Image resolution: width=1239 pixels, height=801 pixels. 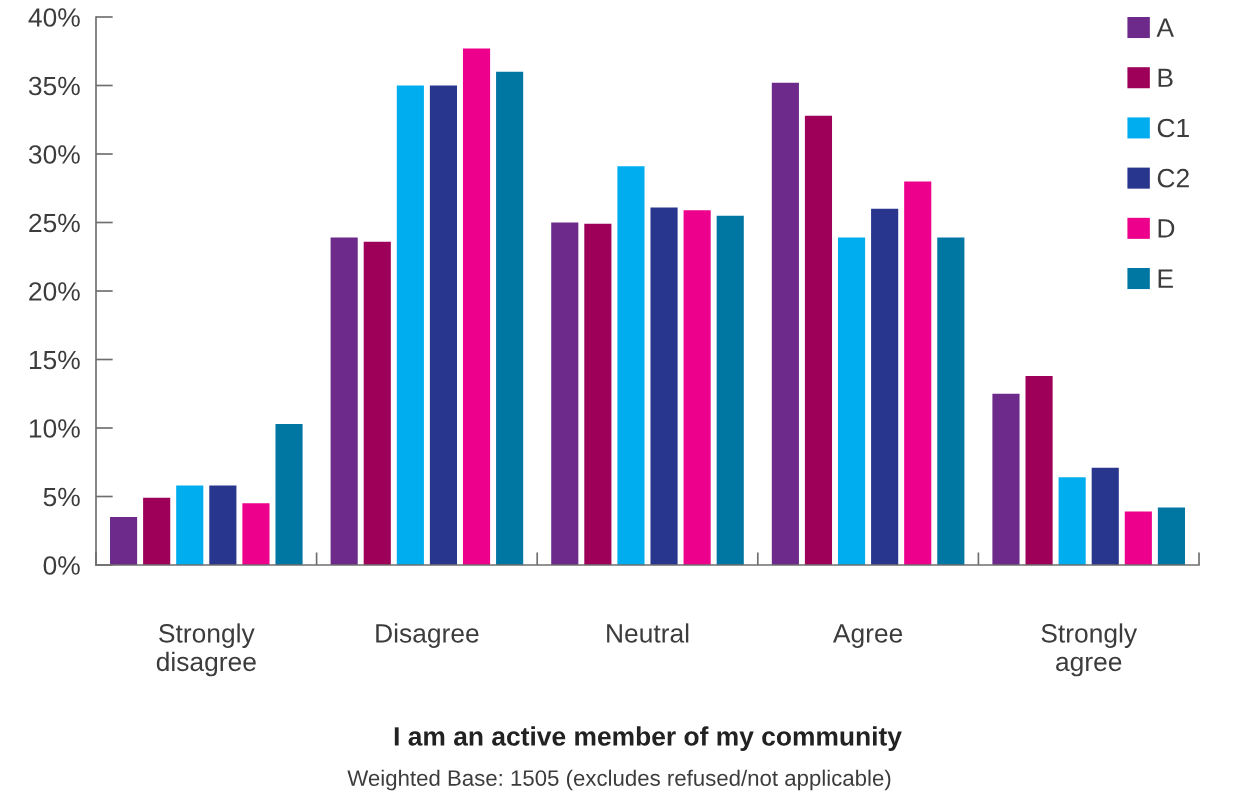 I want to click on legend-label: A, so click(x=1165, y=27).